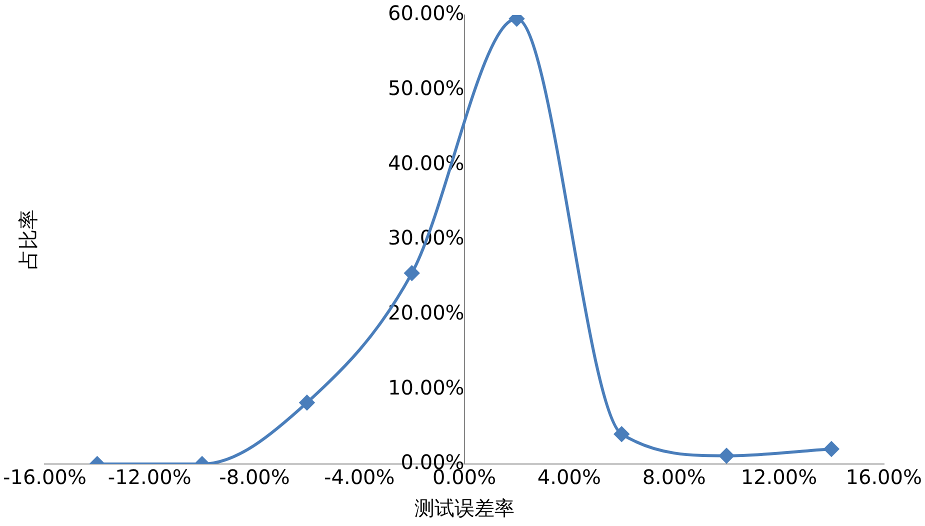 The height and width of the screenshot is (526, 925). Describe the element at coordinates (779, 477) in the screenshot. I see `x-tick-label: 12.00%` at that location.